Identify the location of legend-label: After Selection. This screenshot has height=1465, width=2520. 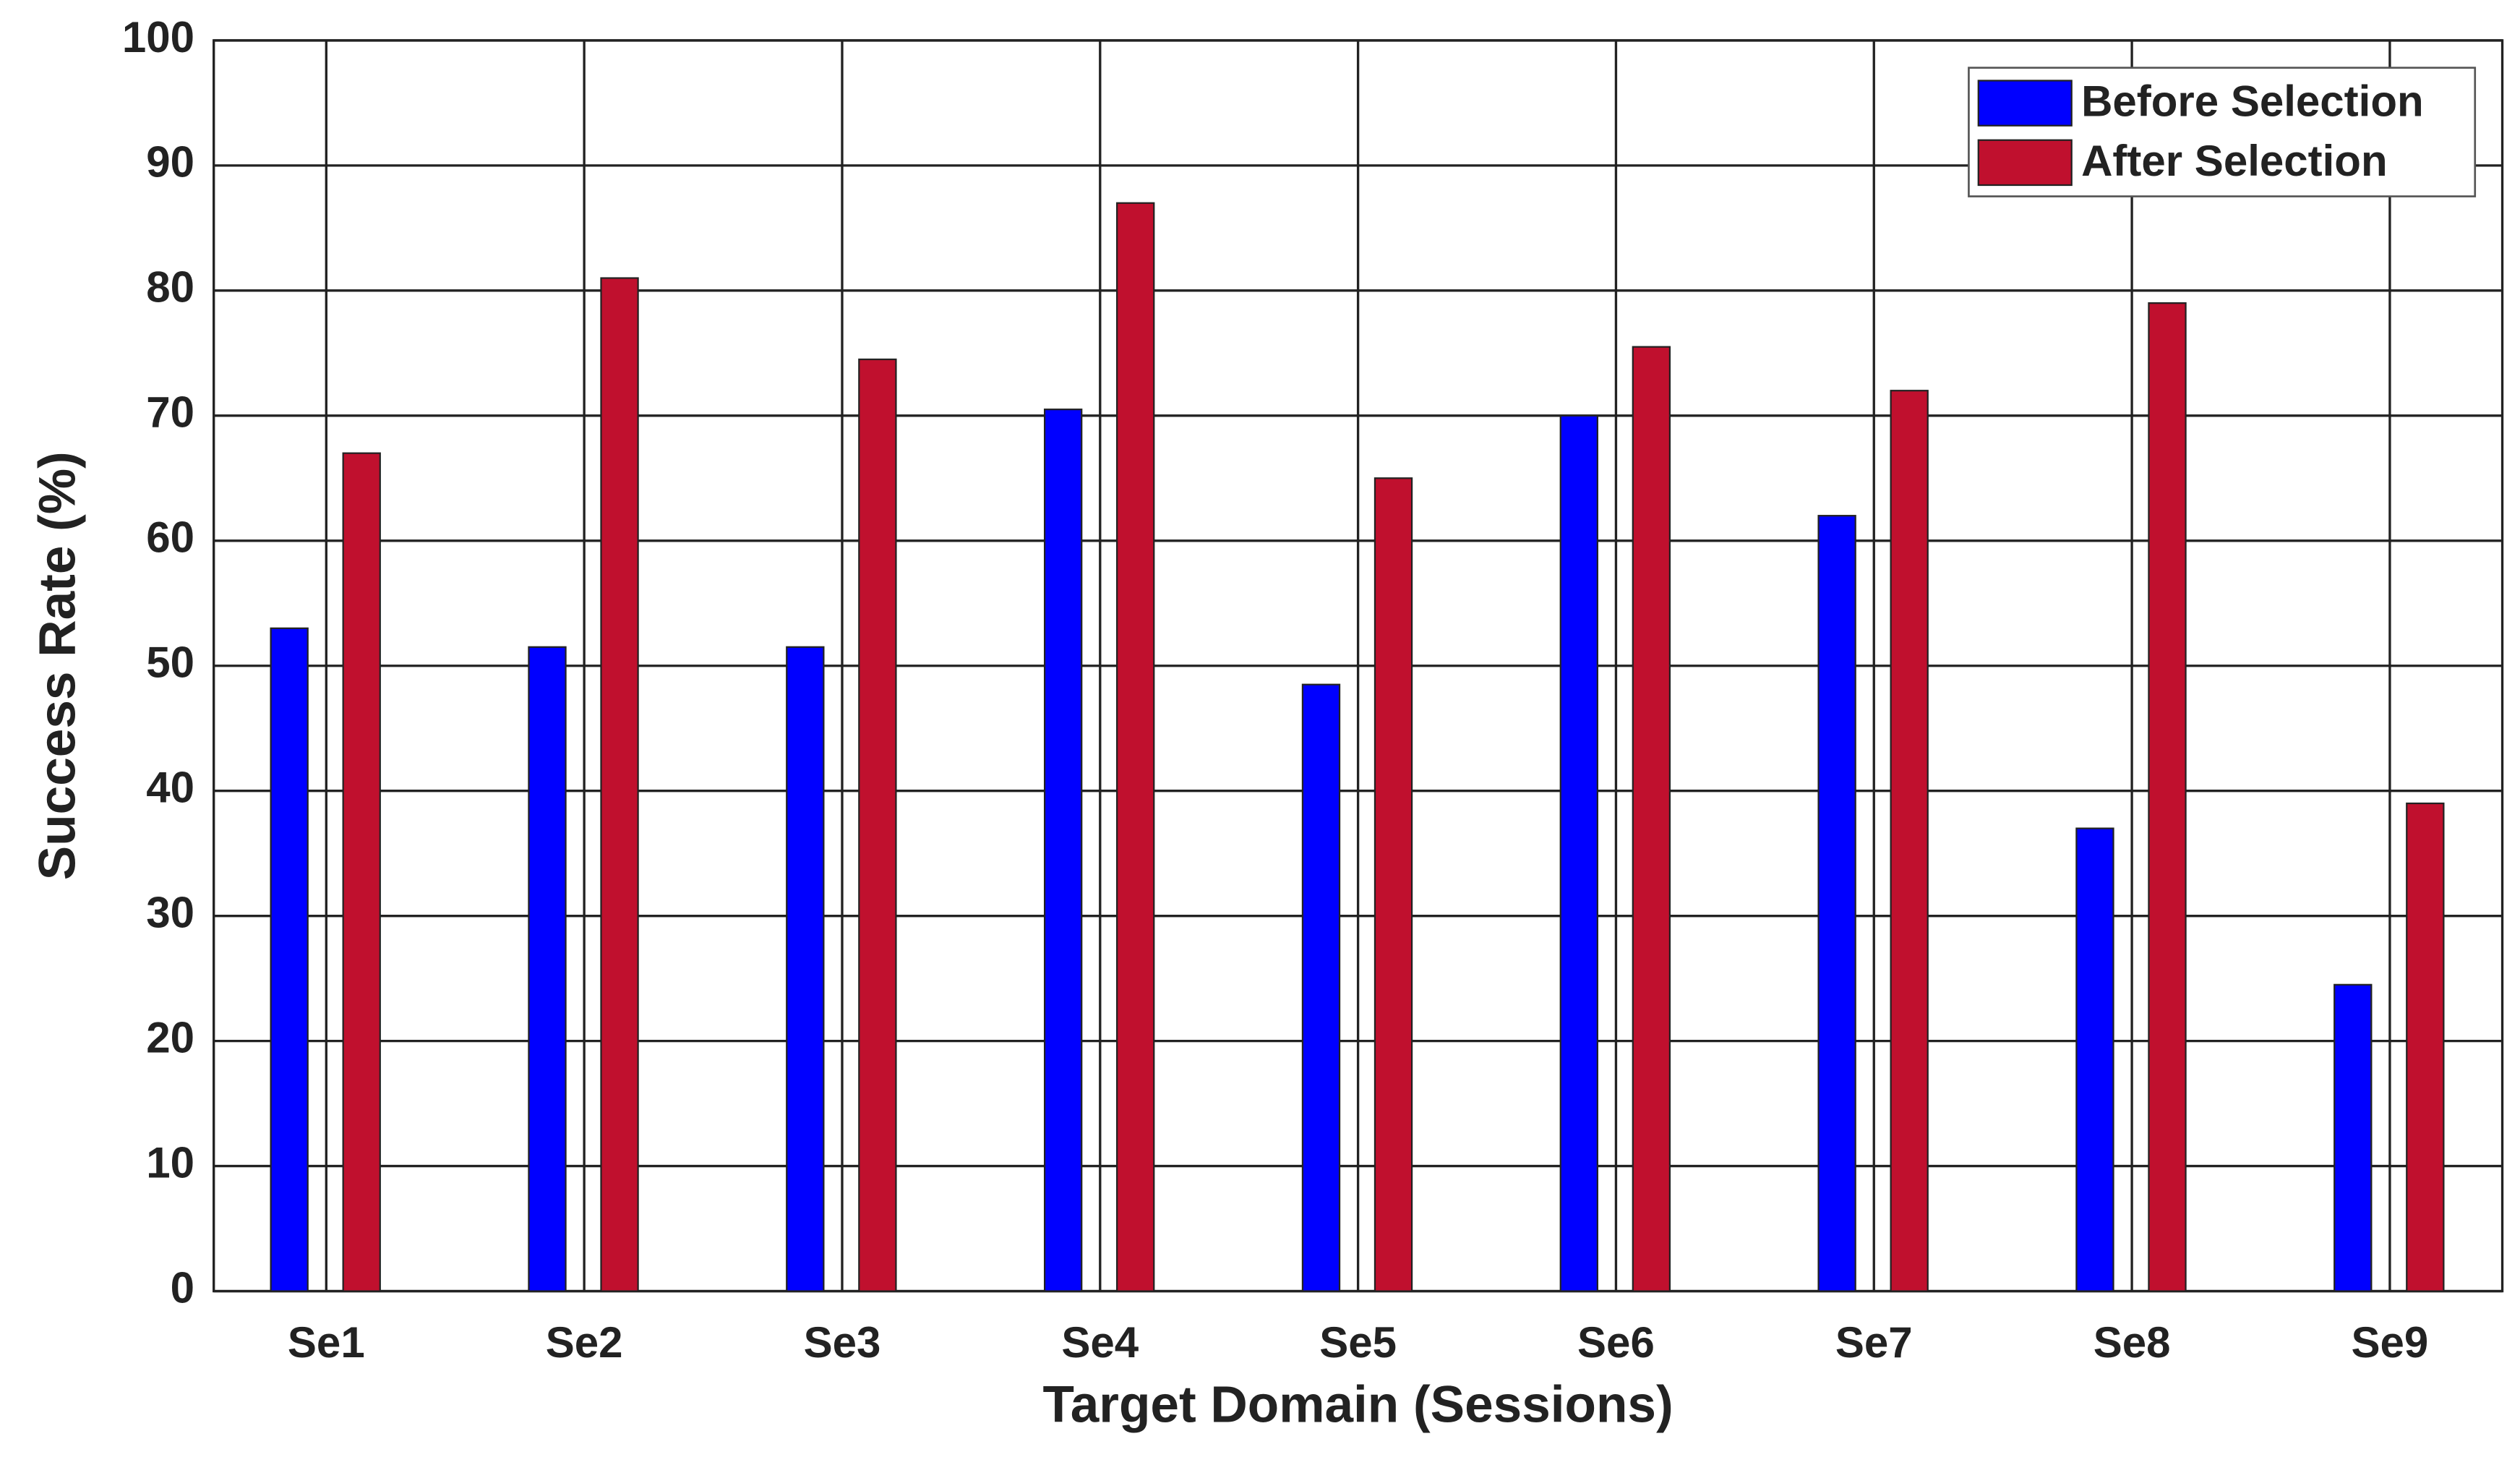
(2234, 161).